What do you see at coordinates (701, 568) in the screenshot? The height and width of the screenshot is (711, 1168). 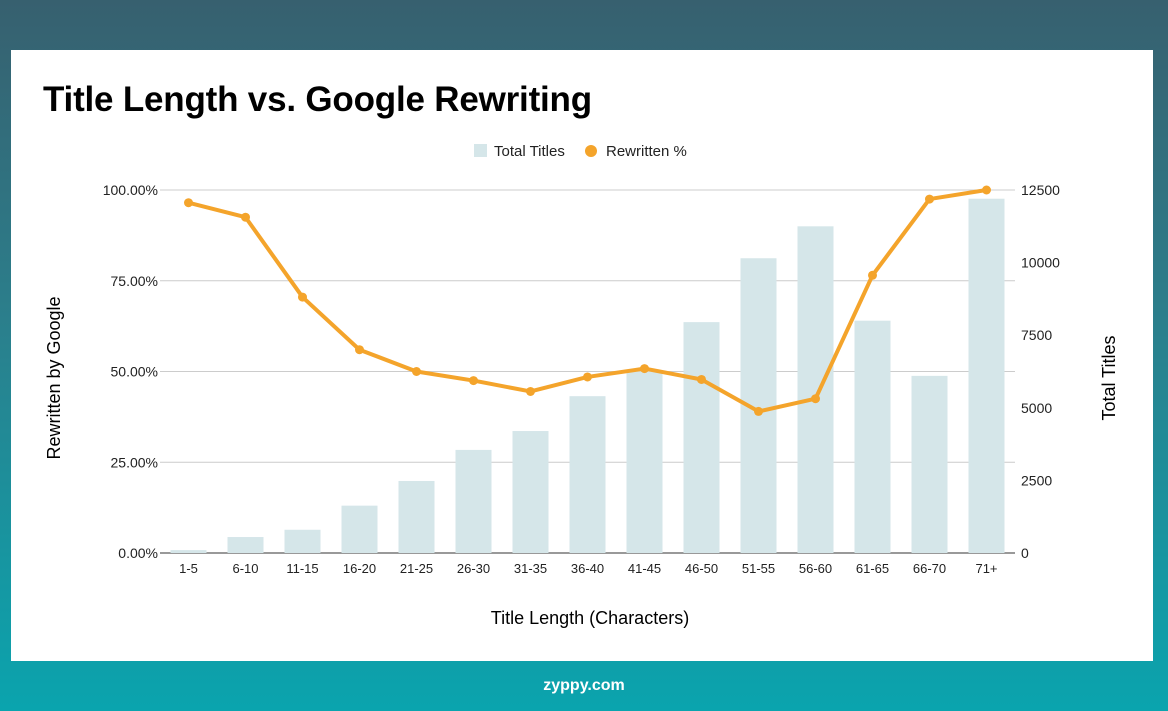 I see `x-tick-label: 46-50` at bounding box center [701, 568].